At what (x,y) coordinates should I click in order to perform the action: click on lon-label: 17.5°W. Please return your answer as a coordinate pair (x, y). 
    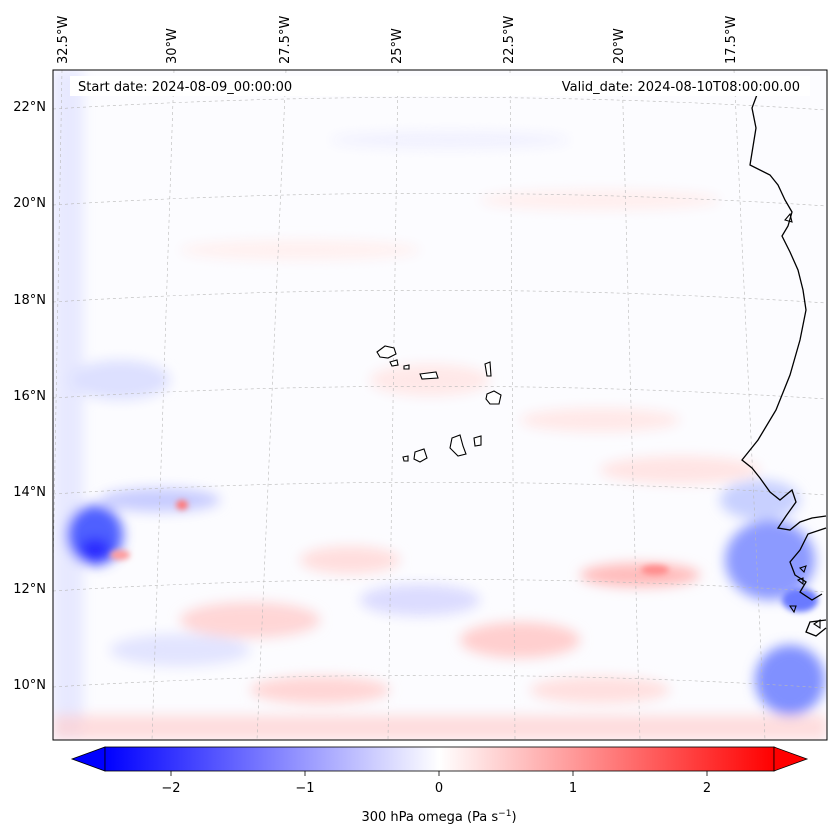
    Looking at the image, I should click on (731, 40).